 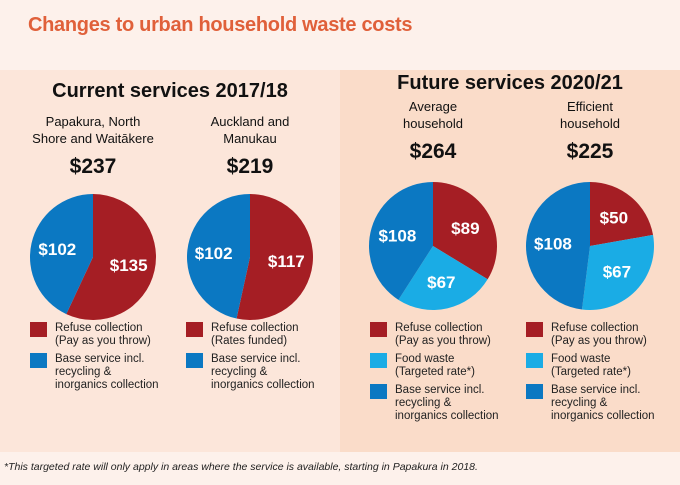 What do you see at coordinates (433, 115) in the screenshot?
I see `pie-subtitle: Average household` at bounding box center [433, 115].